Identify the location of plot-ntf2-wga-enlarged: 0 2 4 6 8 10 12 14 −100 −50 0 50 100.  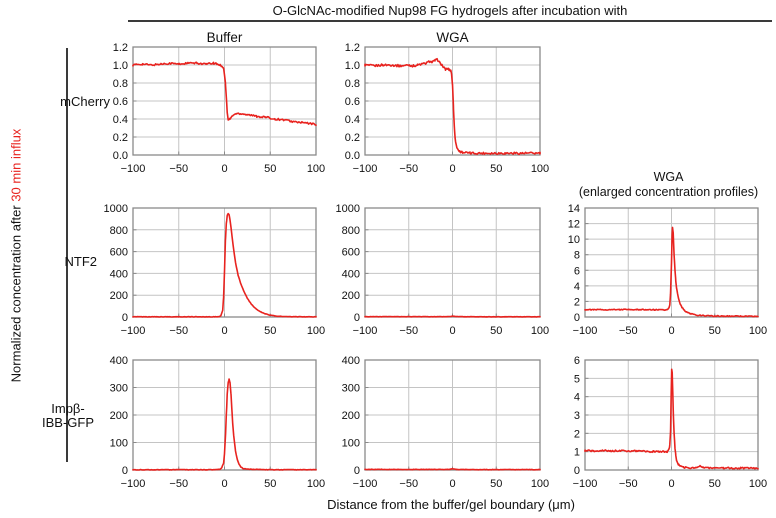
(667, 270).